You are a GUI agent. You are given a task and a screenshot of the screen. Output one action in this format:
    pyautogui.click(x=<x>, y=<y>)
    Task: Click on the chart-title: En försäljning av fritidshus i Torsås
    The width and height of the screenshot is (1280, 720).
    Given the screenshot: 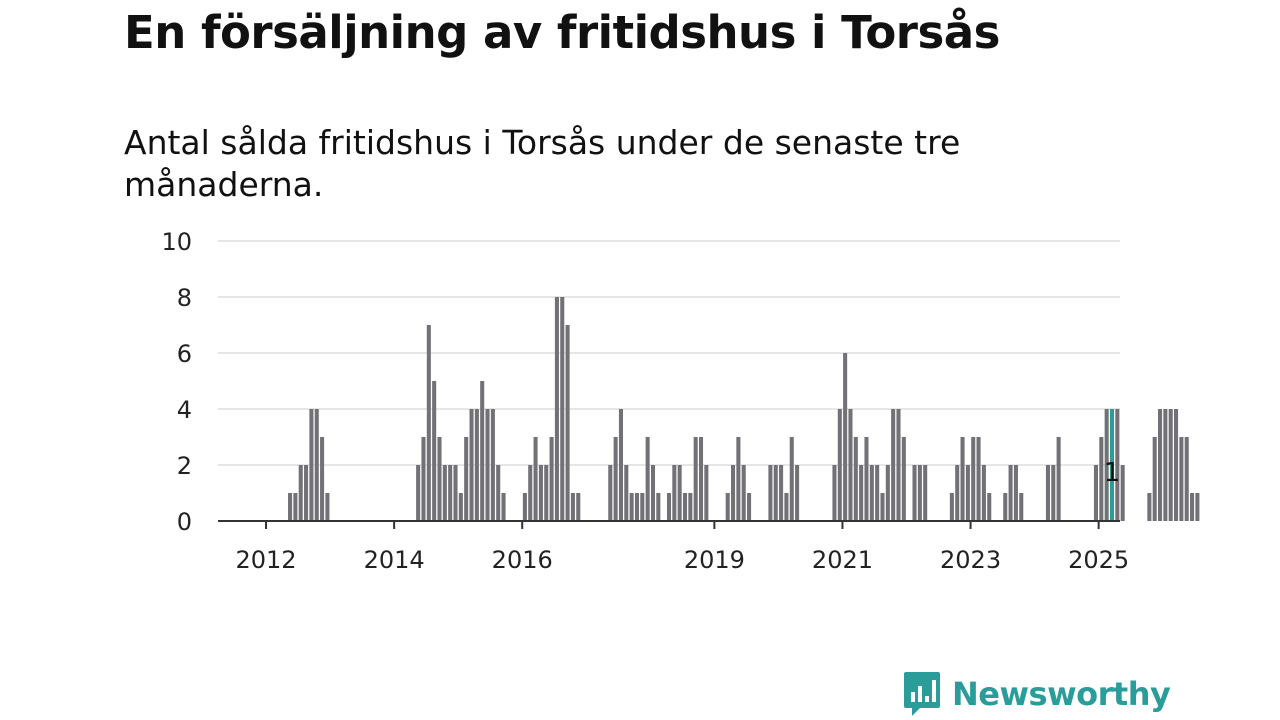 What is the action you would take?
    pyautogui.click(x=562, y=32)
    